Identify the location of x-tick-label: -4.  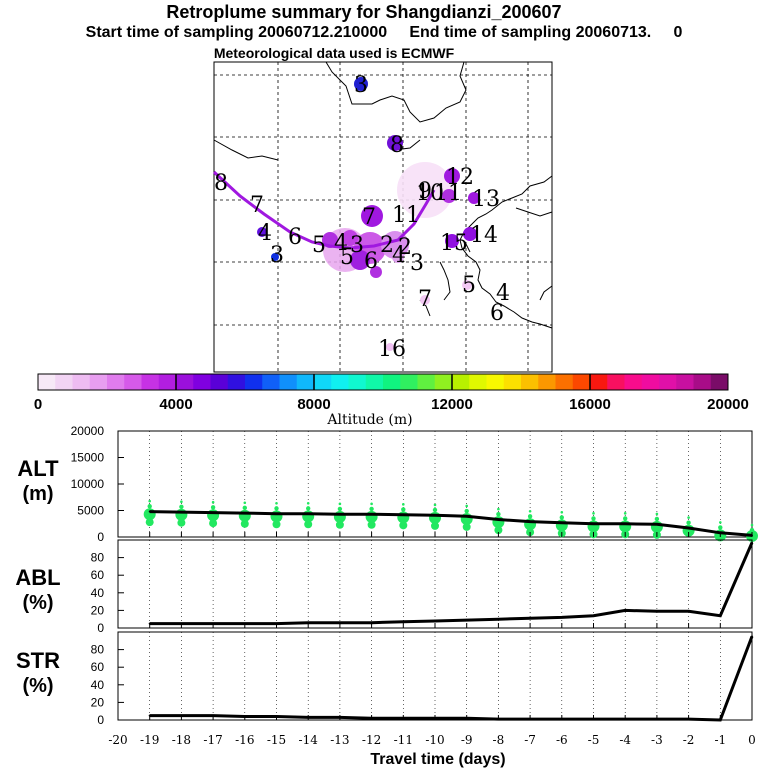
(625, 740).